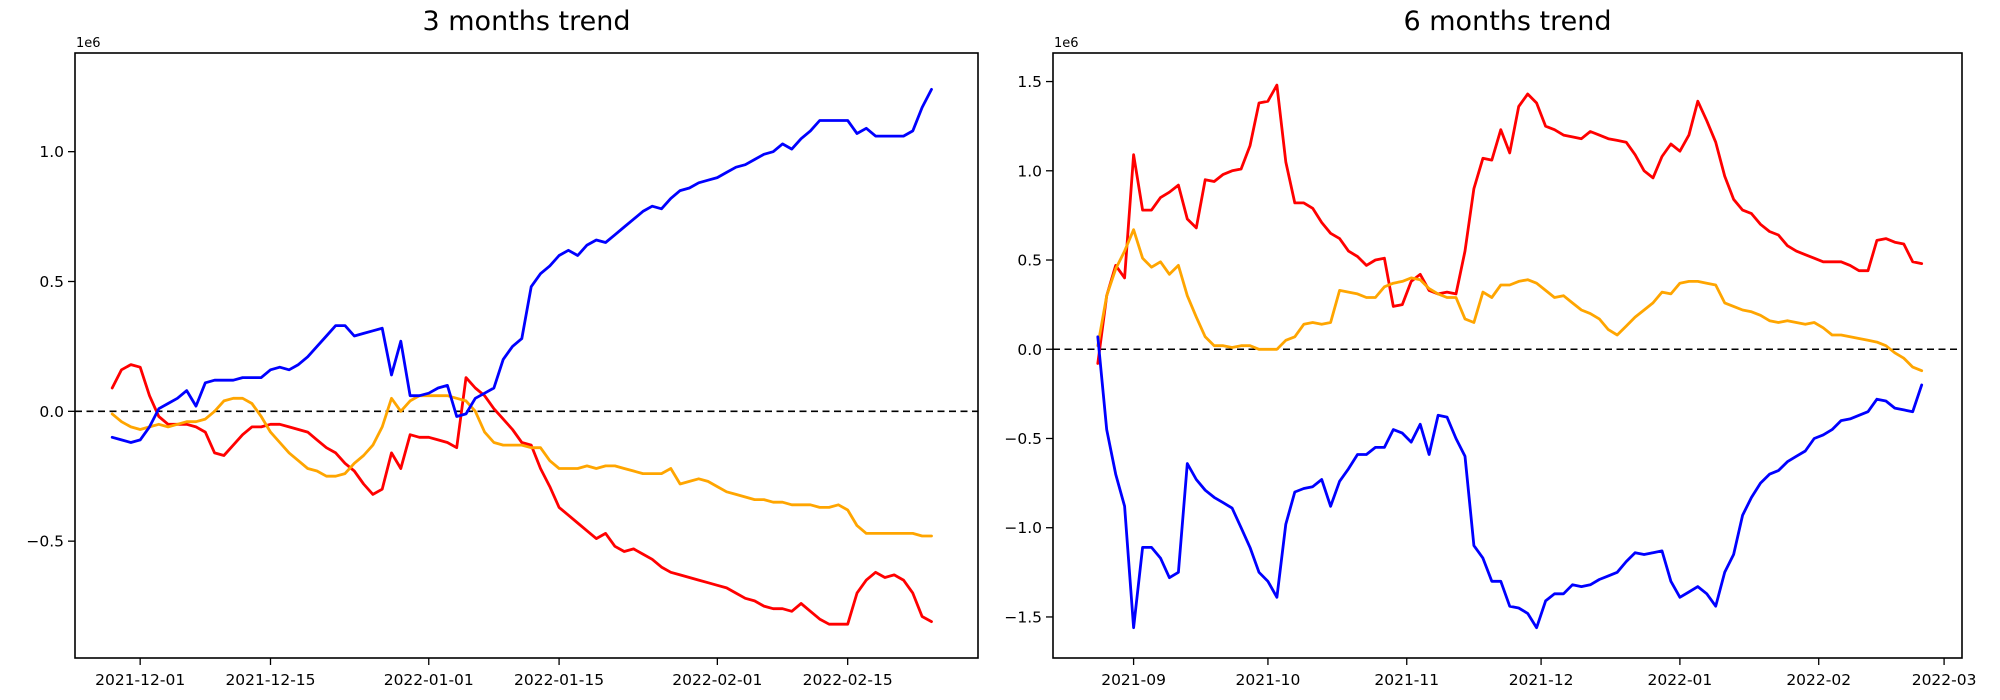 Image resolution: width=2000 pixels, height=700 pixels. Describe the element at coordinates (717, 680) in the screenshot. I see `x-tick-label: 2022-02-01` at that location.